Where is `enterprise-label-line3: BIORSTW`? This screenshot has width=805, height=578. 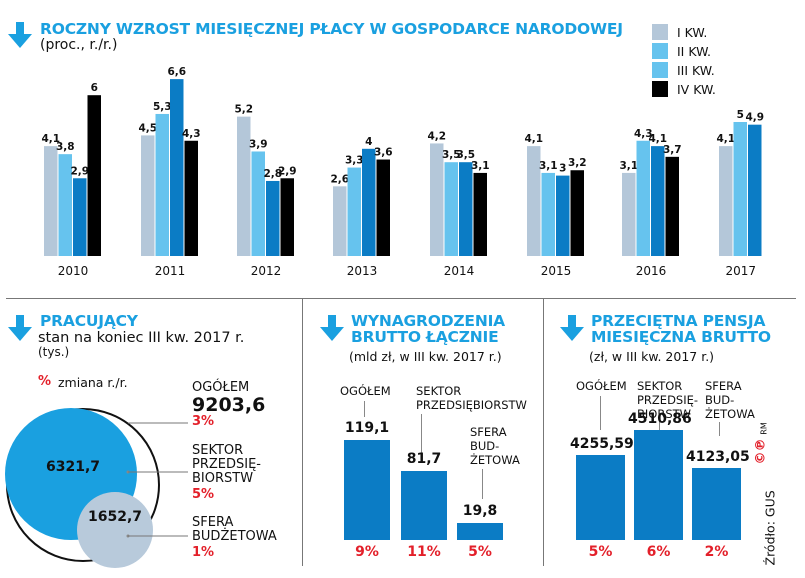 enterprise-label-line3: BIORSTW is located at coordinates (223, 478).